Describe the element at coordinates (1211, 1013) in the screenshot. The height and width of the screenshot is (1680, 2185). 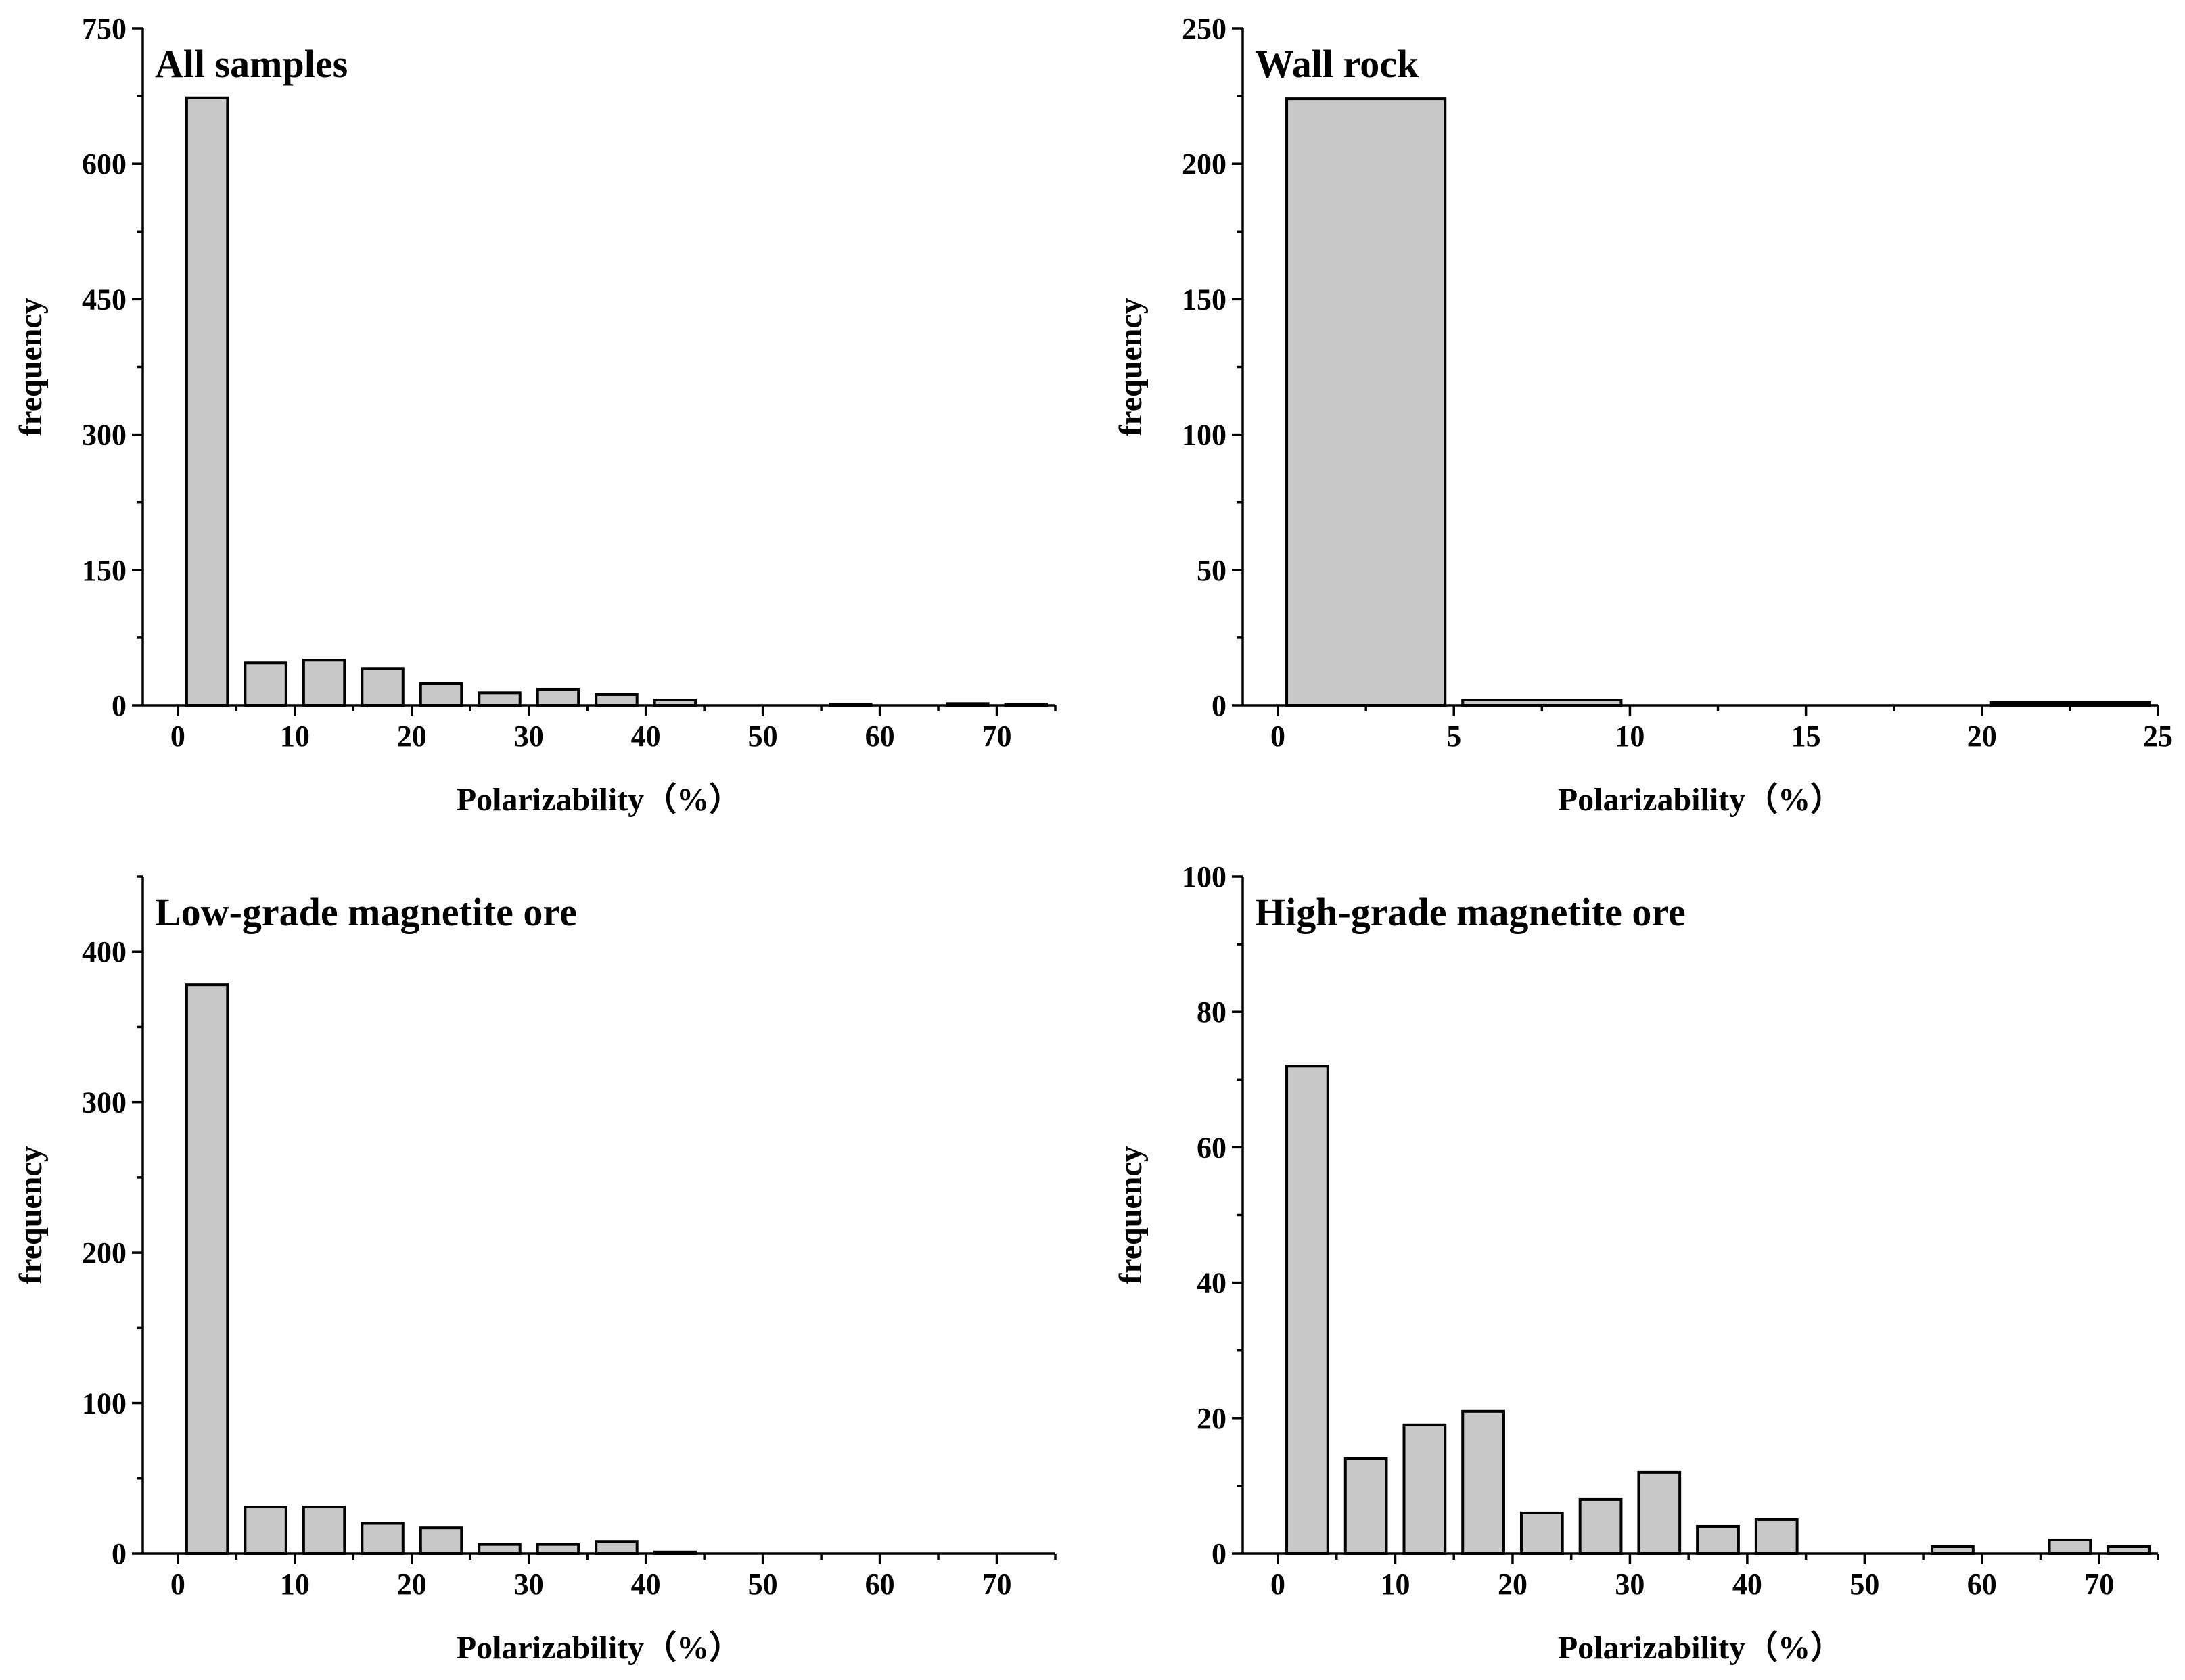
I see `y-tick-label: 80` at that location.